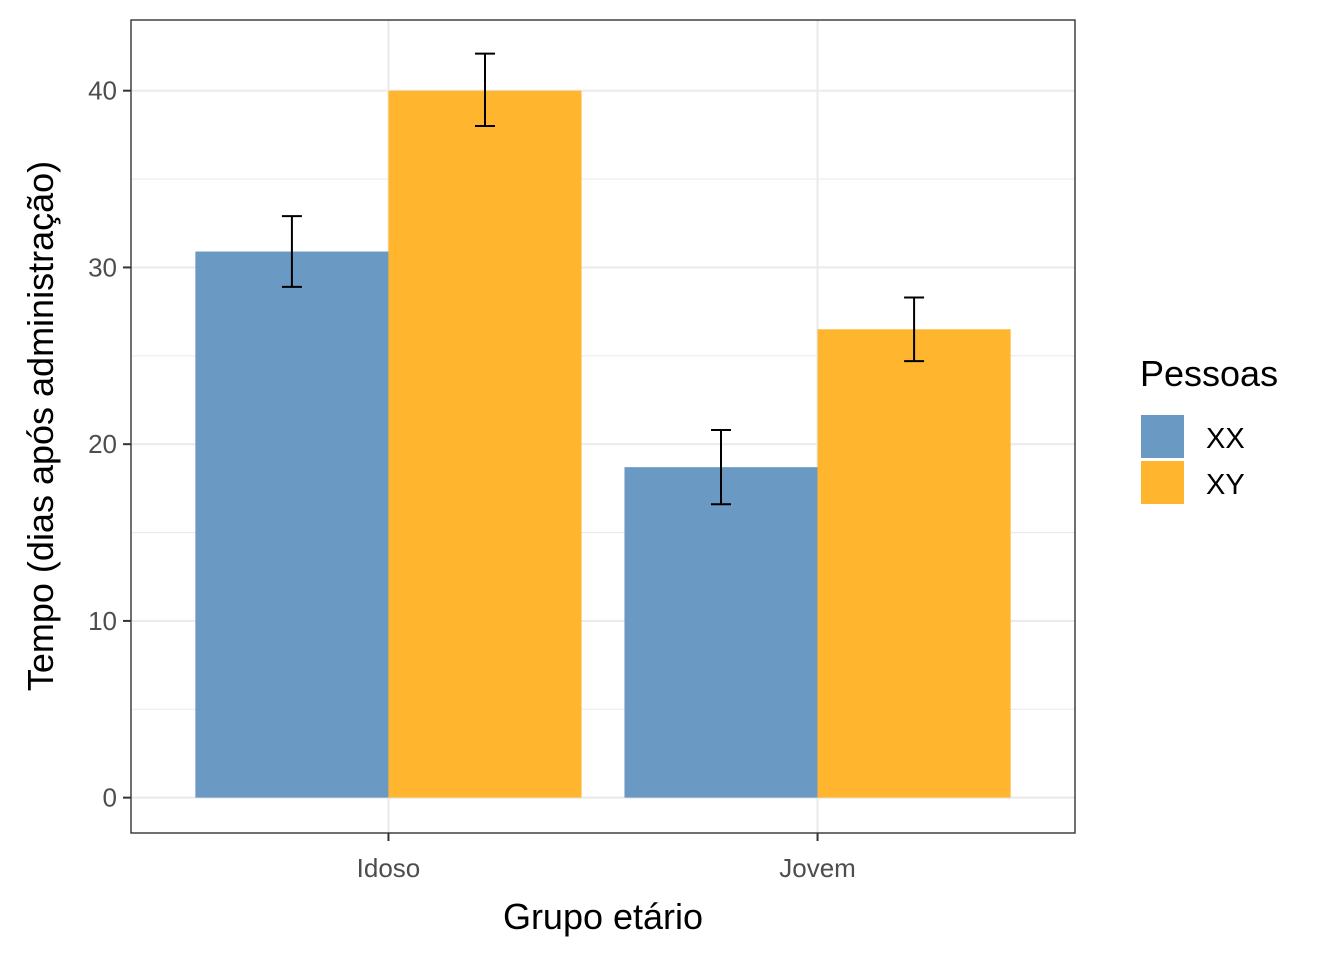 This screenshot has height=960, width=1344. What do you see at coordinates (1193, 482) in the screenshot?
I see `legend-item-xy: XY` at bounding box center [1193, 482].